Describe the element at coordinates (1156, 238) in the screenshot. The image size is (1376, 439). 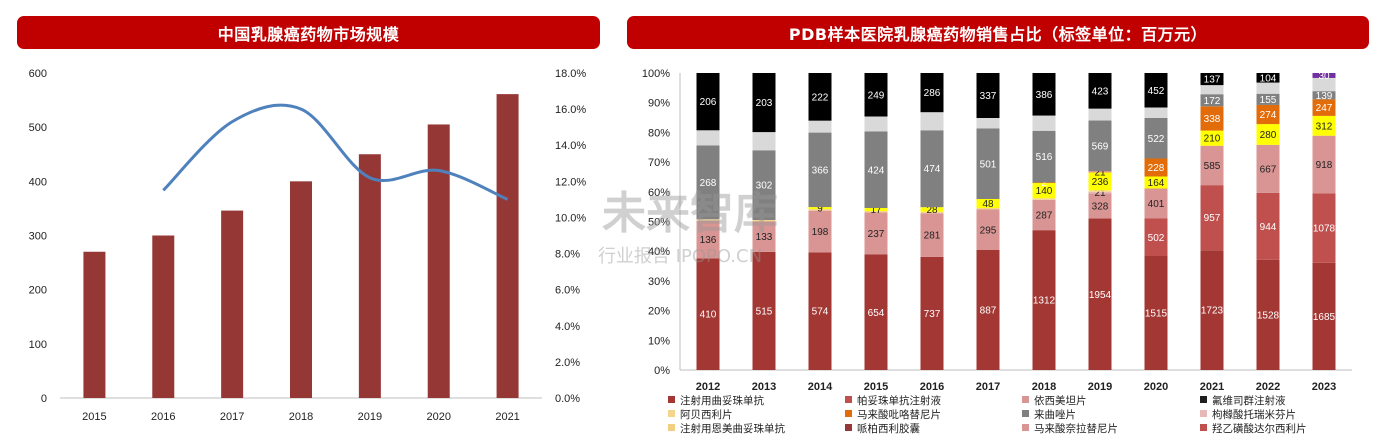
I see `right-data-label: 502` at that location.